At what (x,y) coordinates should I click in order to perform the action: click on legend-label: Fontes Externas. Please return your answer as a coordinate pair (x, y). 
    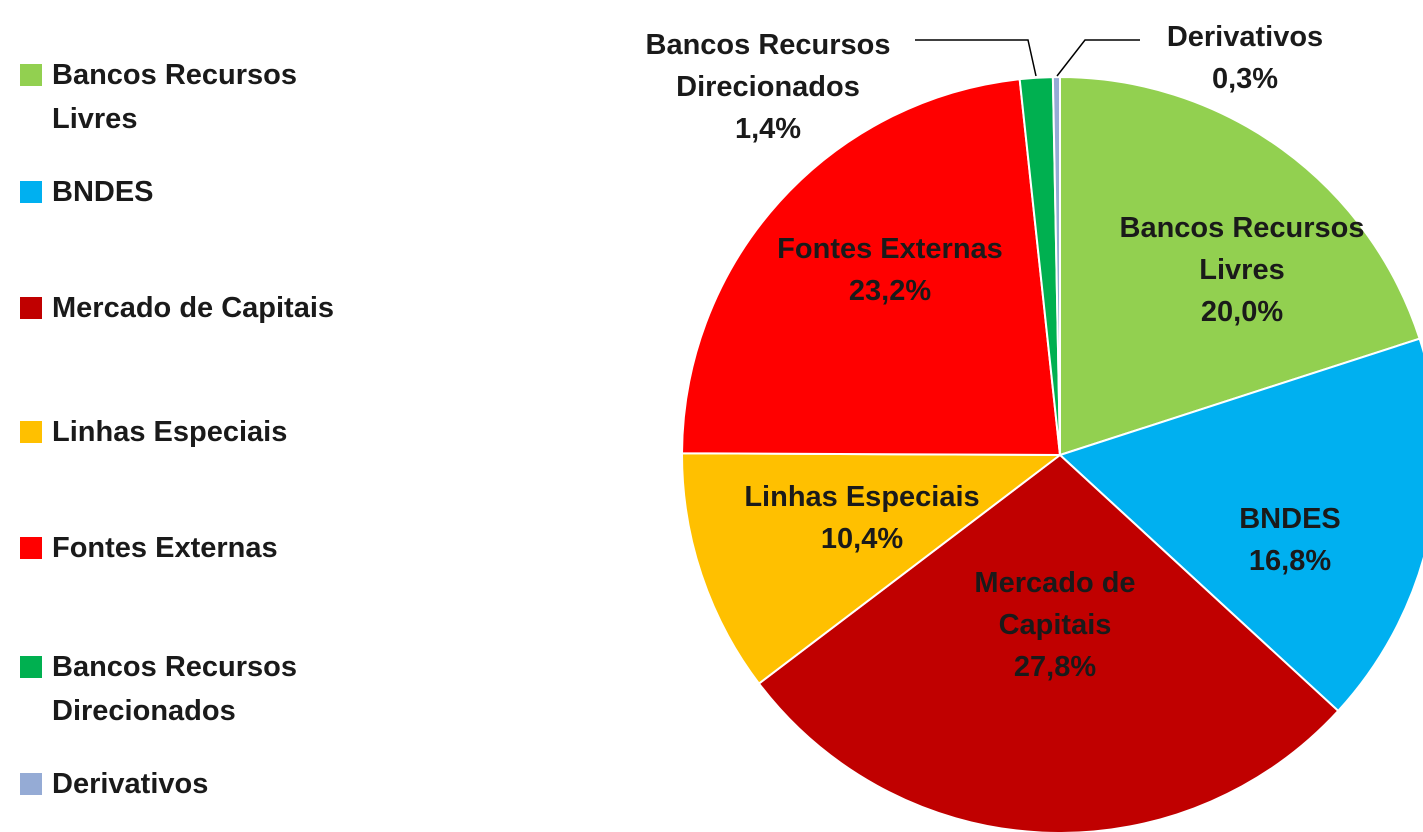
    Looking at the image, I should click on (165, 548).